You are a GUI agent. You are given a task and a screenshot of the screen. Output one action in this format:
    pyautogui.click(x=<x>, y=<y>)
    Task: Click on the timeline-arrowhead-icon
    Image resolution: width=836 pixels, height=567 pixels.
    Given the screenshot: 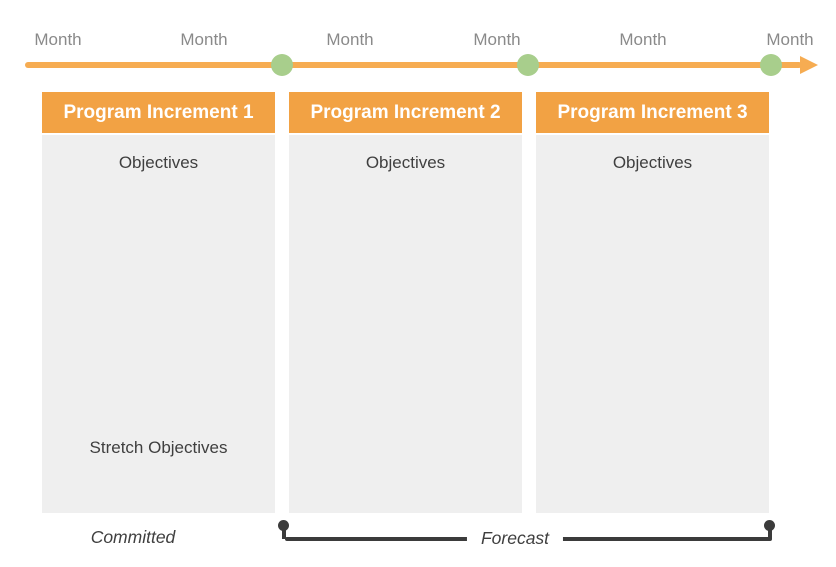 What is the action you would take?
    pyautogui.click(x=809, y=65)
    